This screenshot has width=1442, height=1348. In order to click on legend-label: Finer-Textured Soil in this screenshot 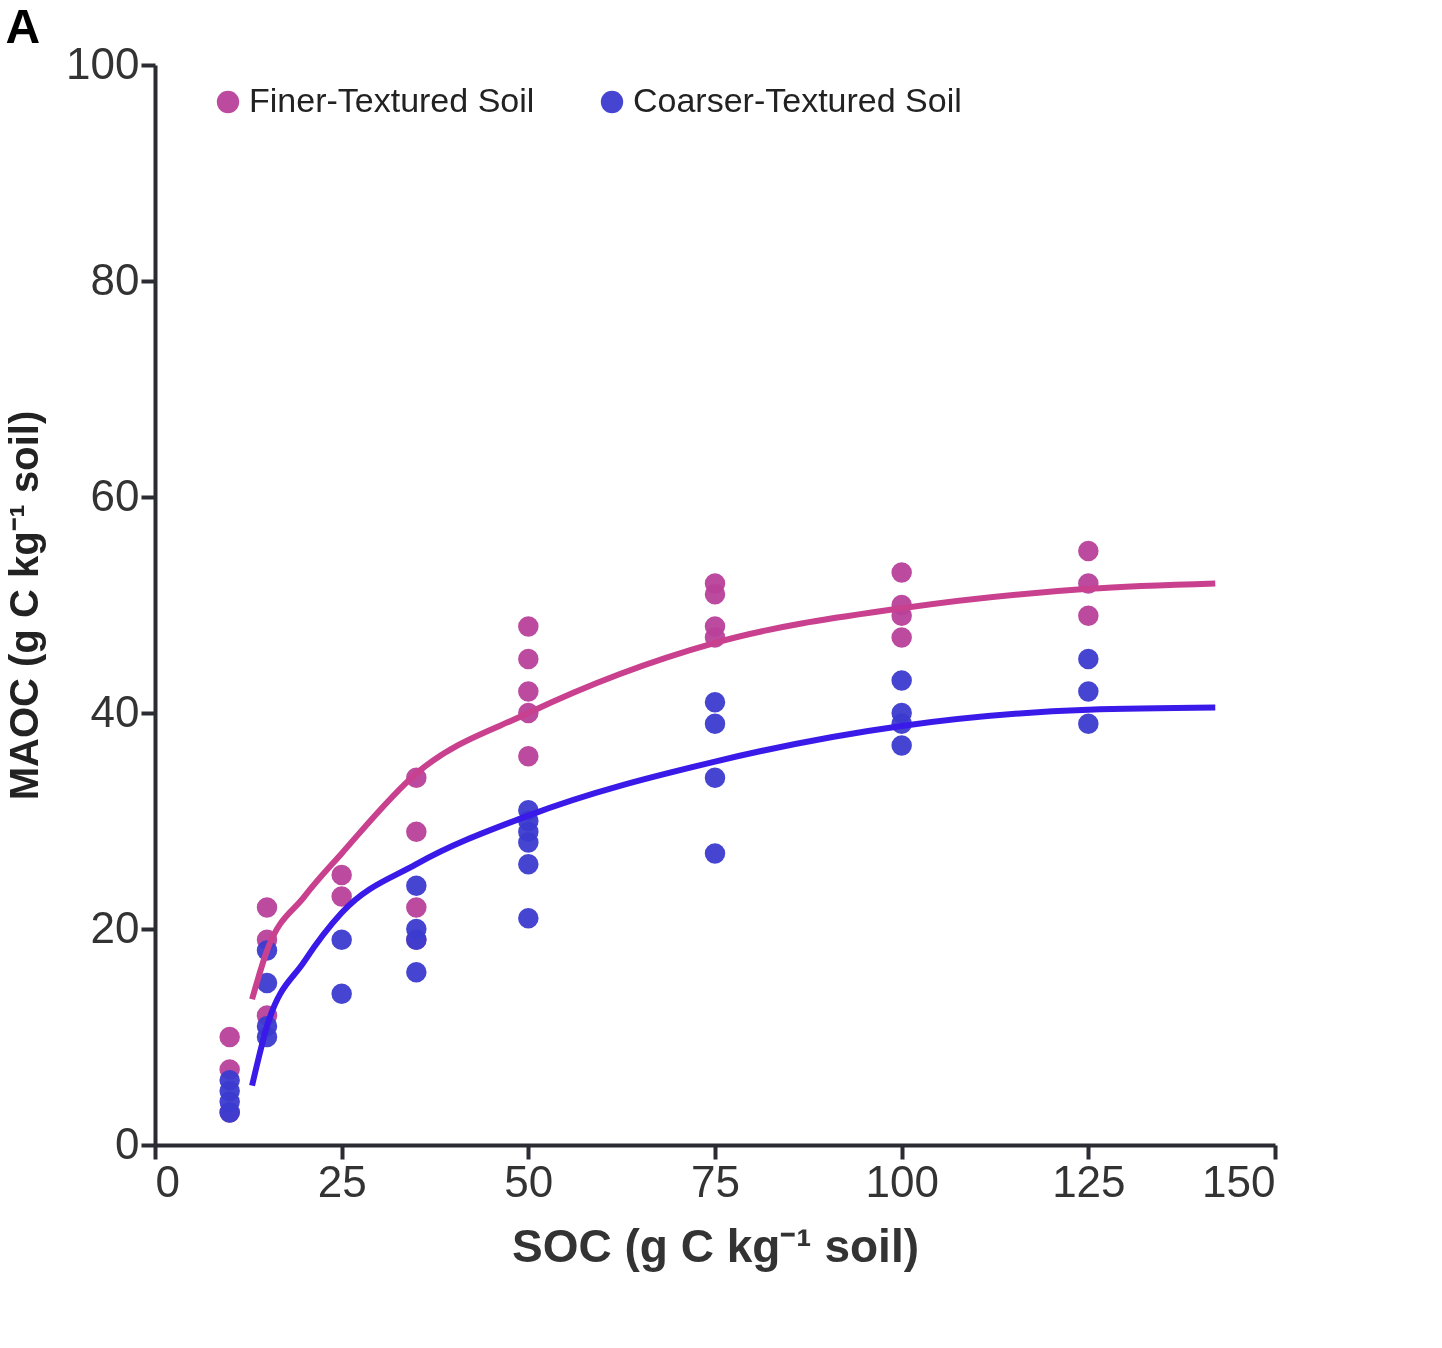, I will do `click(392, 100)`.